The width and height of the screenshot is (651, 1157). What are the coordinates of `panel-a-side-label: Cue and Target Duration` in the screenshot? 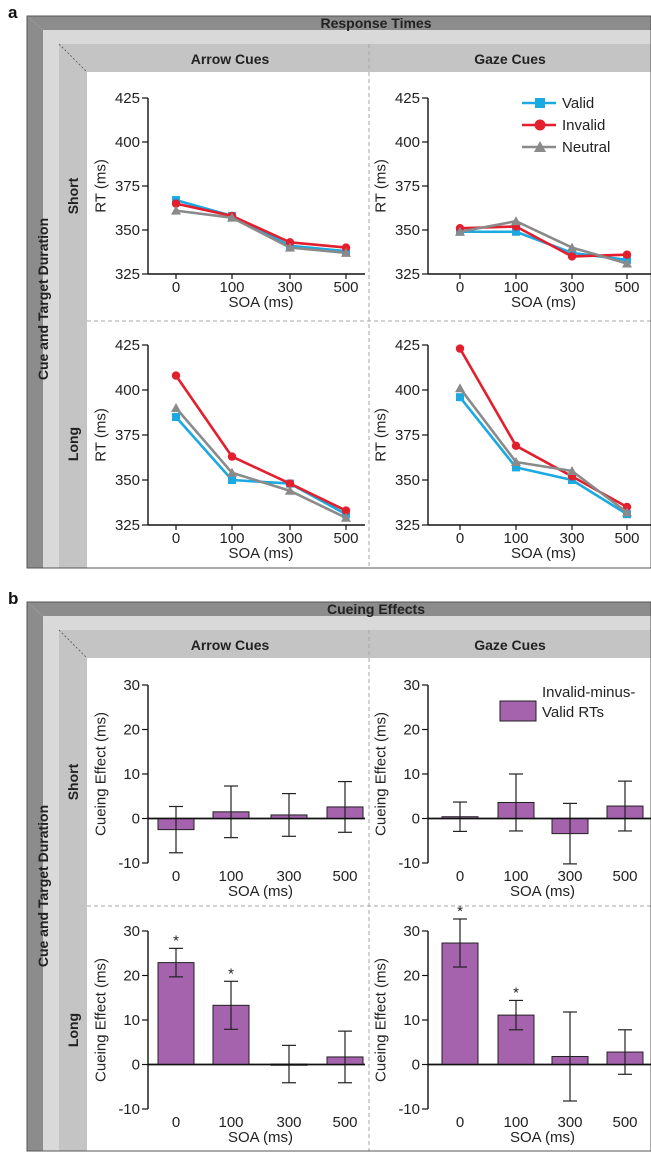 It's located at (43, 299).